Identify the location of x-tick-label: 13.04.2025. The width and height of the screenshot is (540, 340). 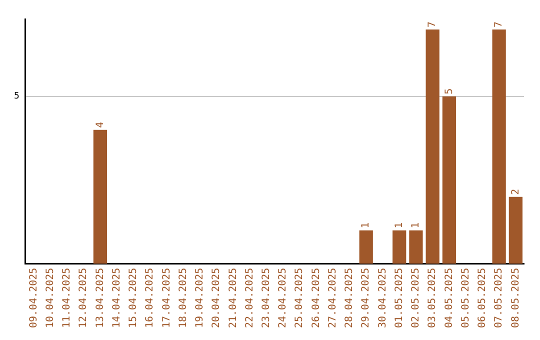
(100, 298).